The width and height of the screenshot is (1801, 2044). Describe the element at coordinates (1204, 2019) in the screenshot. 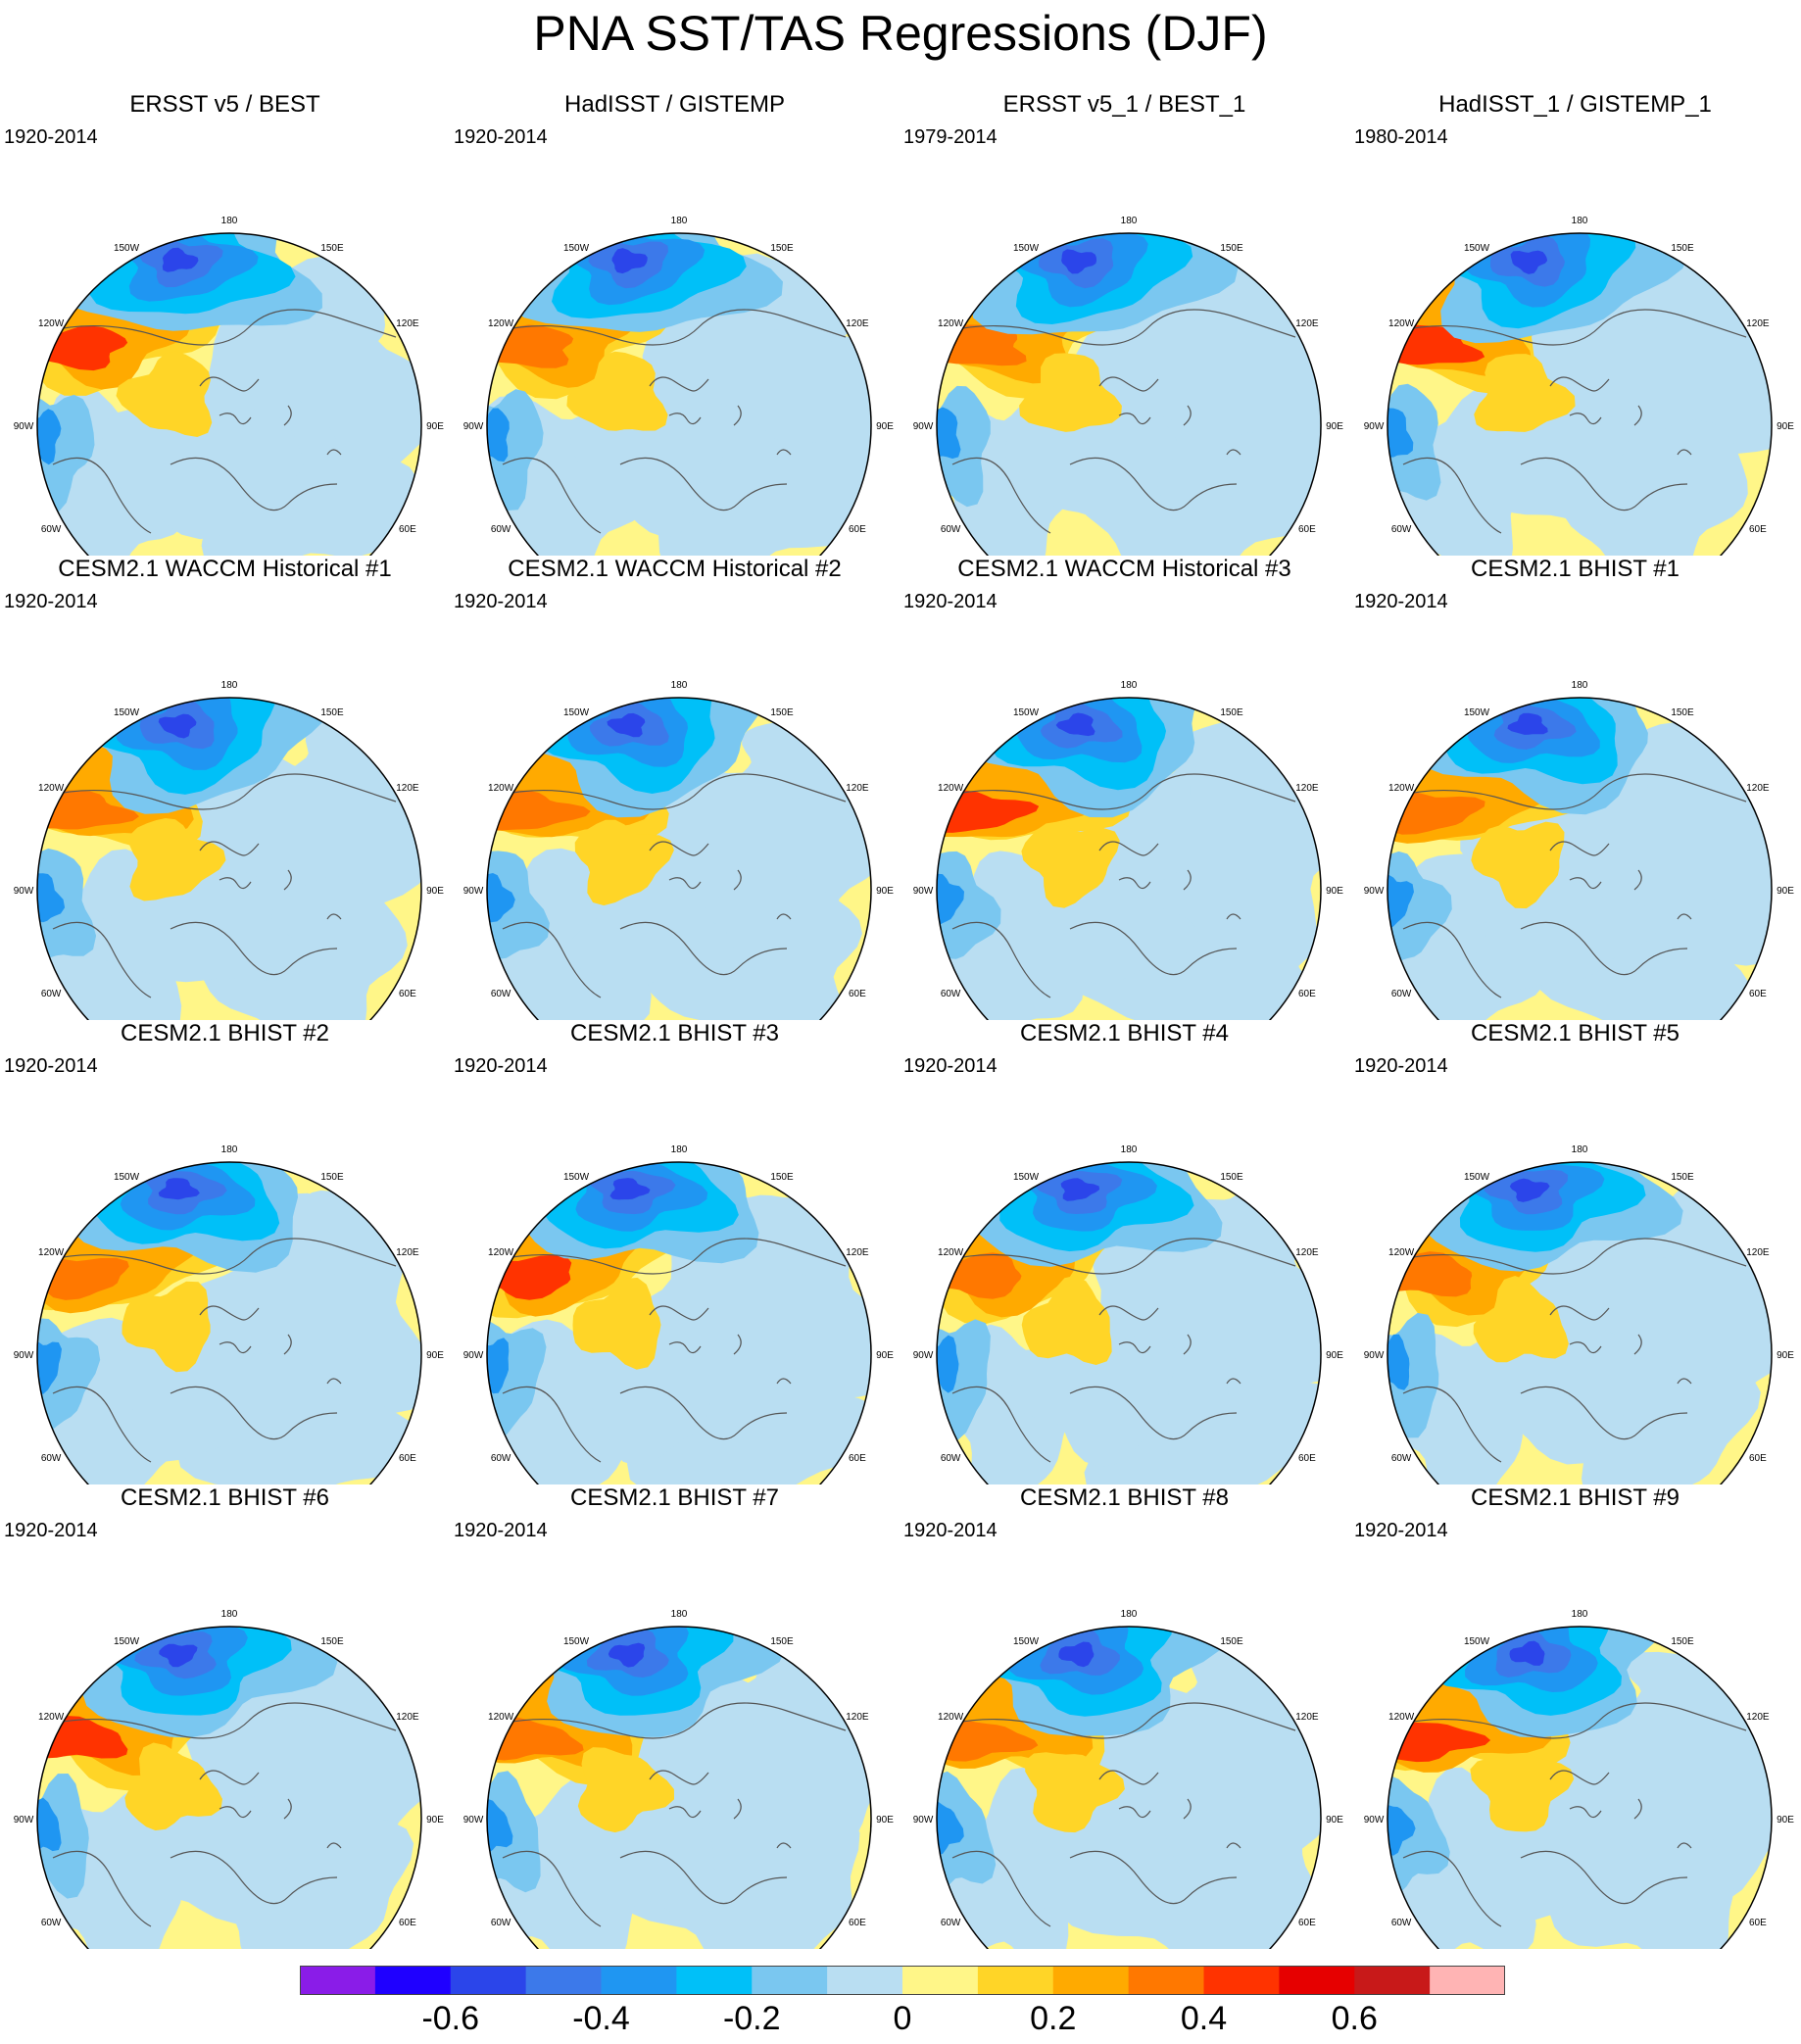

I see `colorbar-tick-label: 0.4` at that location.